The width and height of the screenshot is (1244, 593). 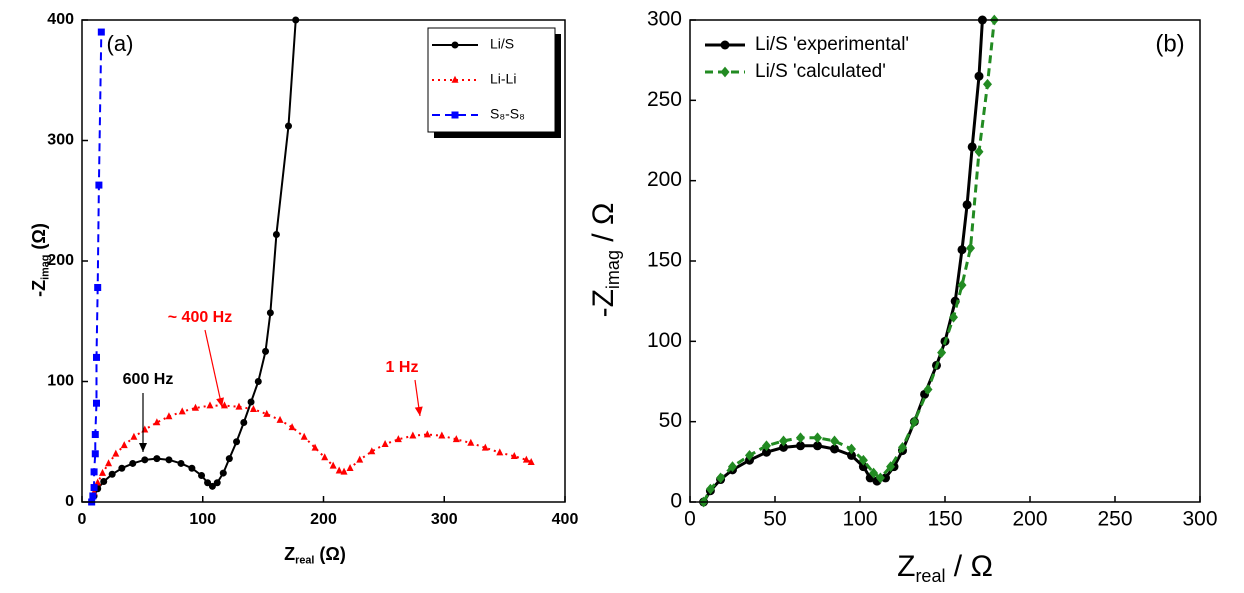 What do you see at coordinates (39, 238) in the screenshot?
I see `ylabel-label-unit: (Ω)` at bounding box center [39, 238].